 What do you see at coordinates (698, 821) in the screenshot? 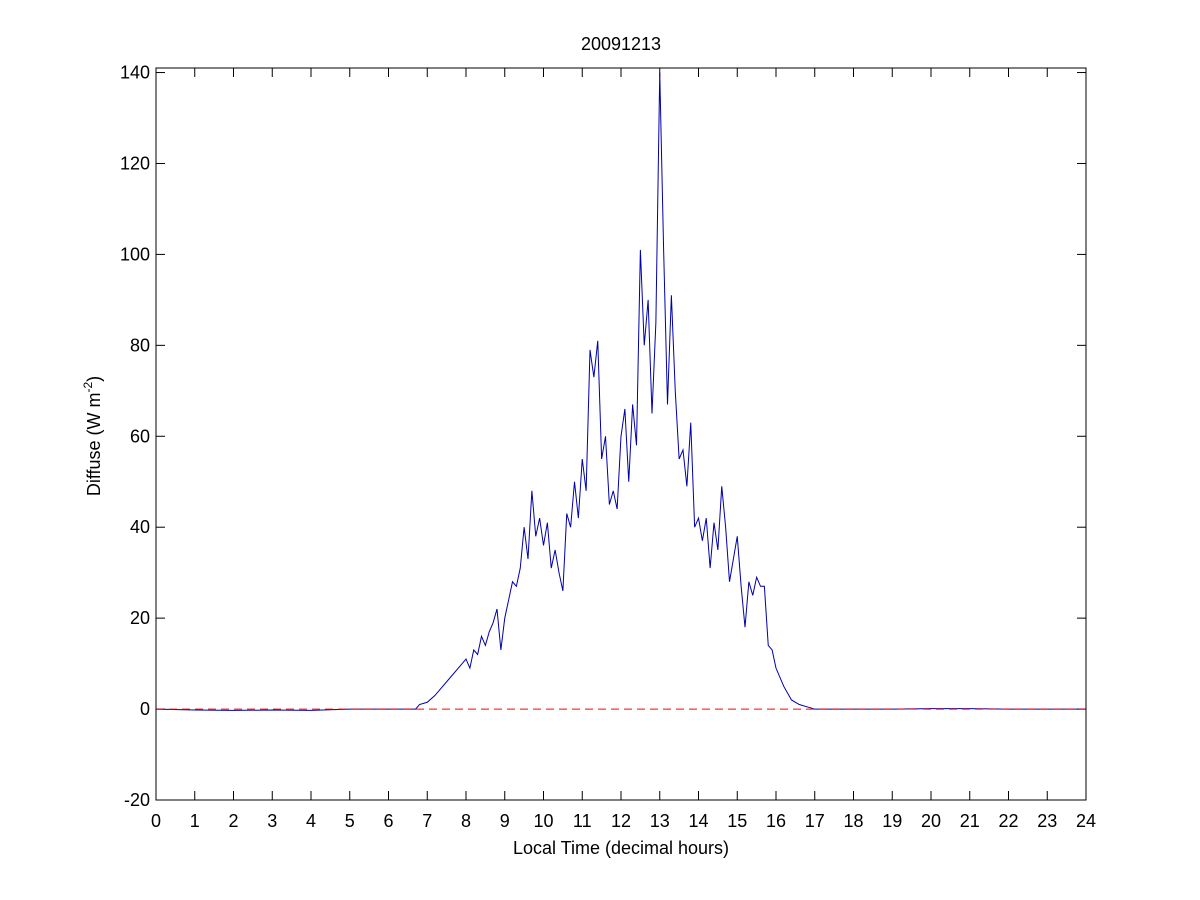
I see `x-tick-label: 14` at bounding box center [698, 821].